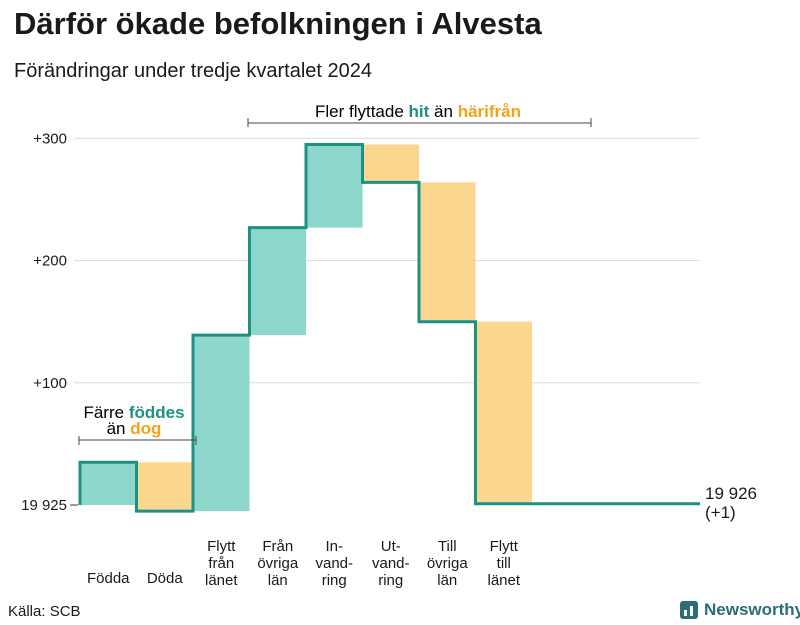 This screenshot has width=800, height=625. What do you see at coordinates (489, 111) in the screenshot?
I see `annotation-highlight-orange: härifrån` at bounding box center [489, 111].